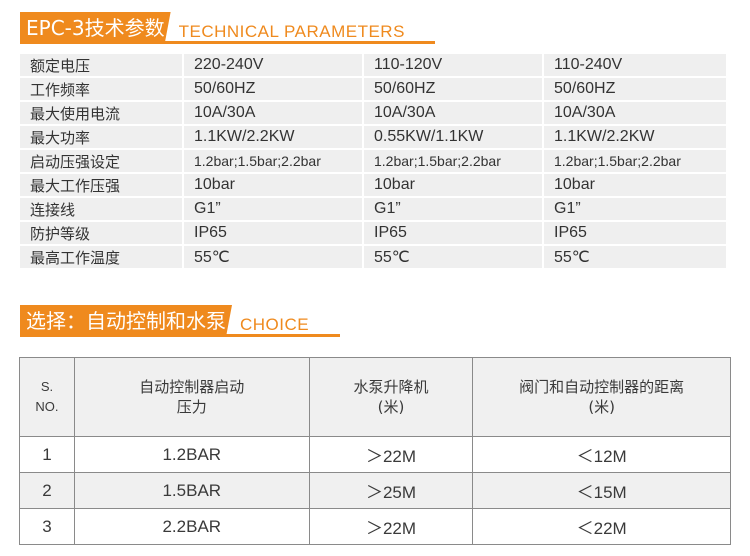  Describe the element at coordinates (602, 387) in the screenshot. I see `col-header-line: 阀门和自动控制器的距离` at that location.